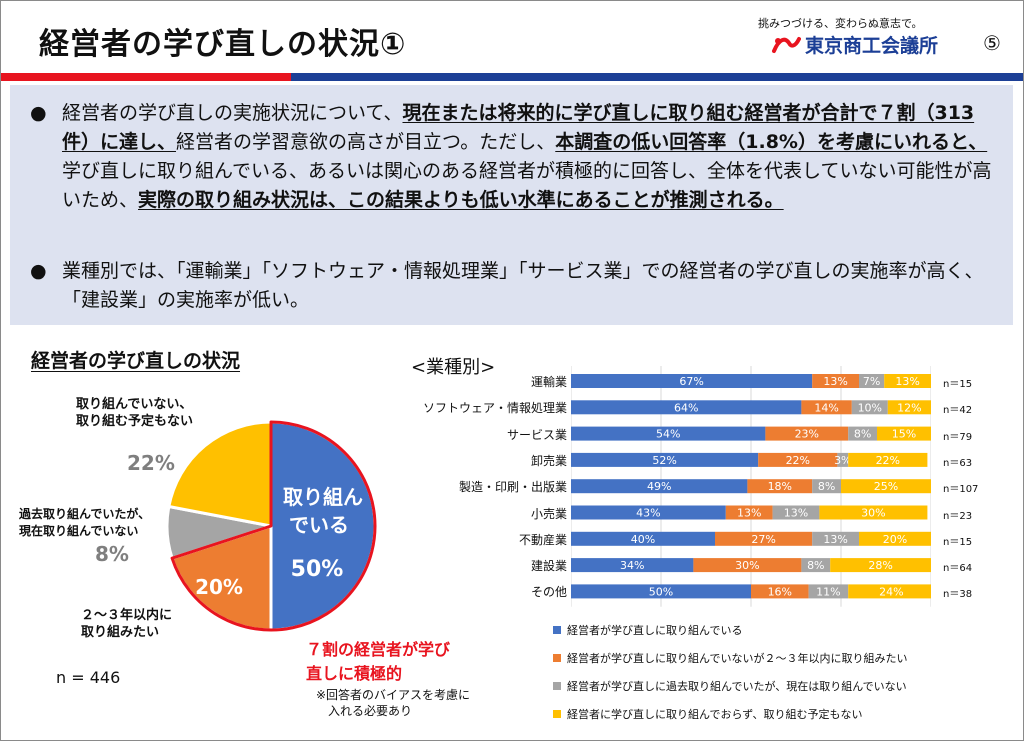 This screenshot has width=1024, height=741. I want to click on bar-data-label: 28%, so click(880, 565).